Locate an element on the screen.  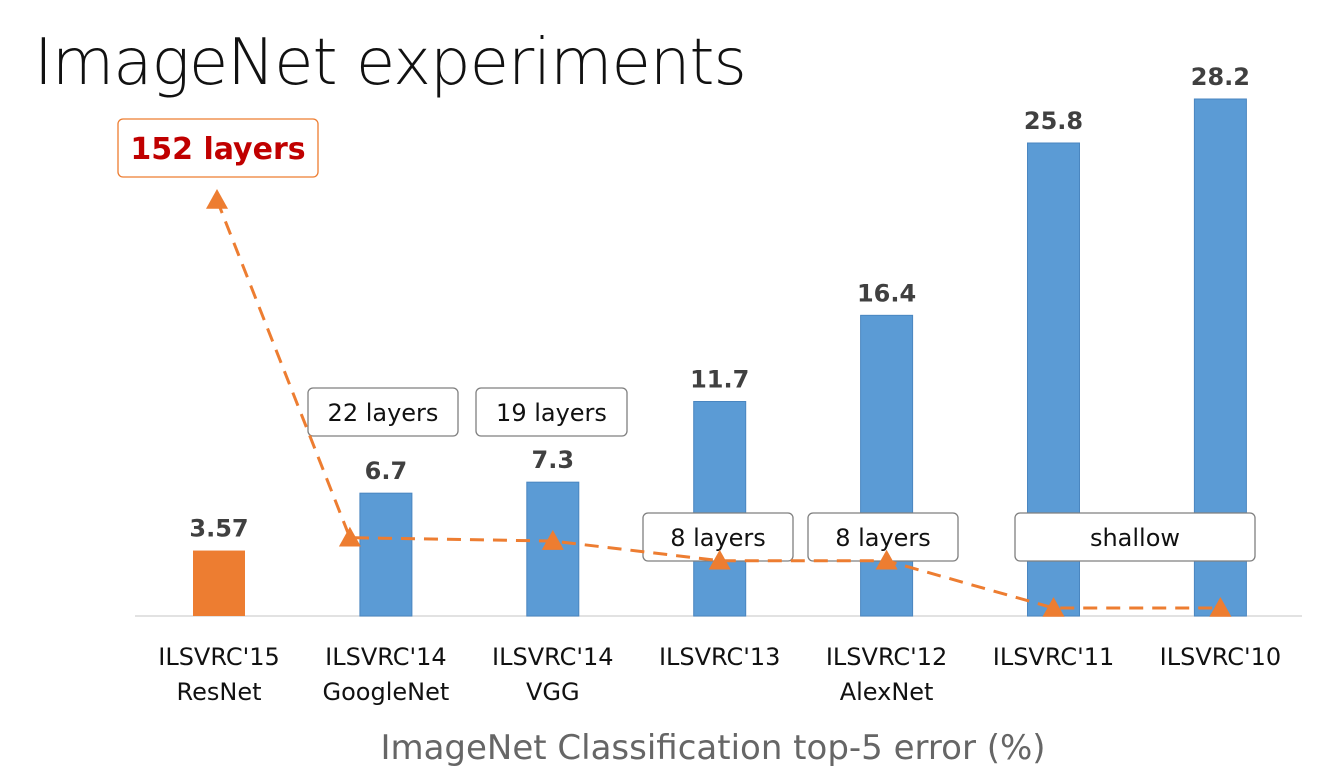
annotation-text-3: 8 layers is located at coordinates (718, 538).